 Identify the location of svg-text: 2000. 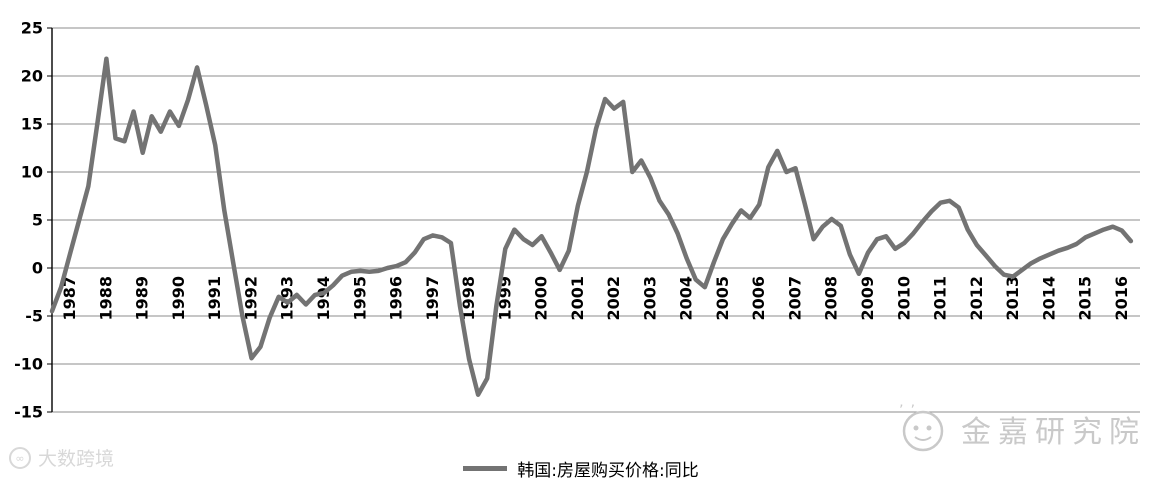
(541, 298).